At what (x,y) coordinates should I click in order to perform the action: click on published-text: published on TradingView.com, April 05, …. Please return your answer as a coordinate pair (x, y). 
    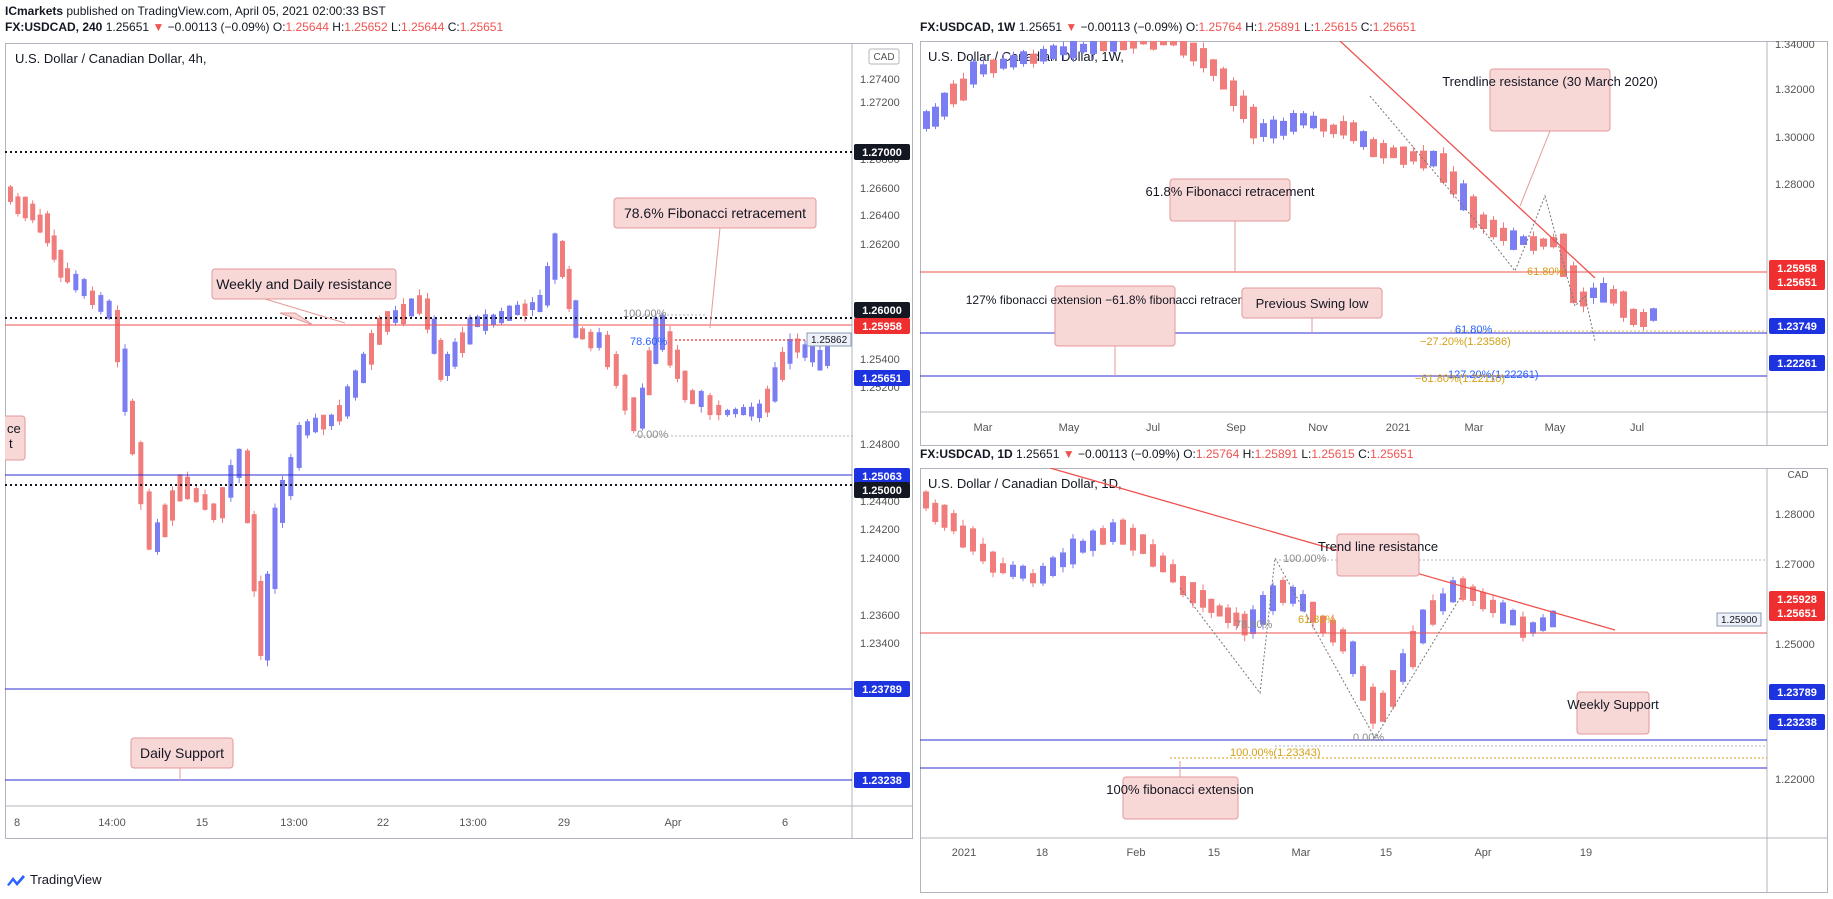
    Looking at the image, I should click on (226, 11).